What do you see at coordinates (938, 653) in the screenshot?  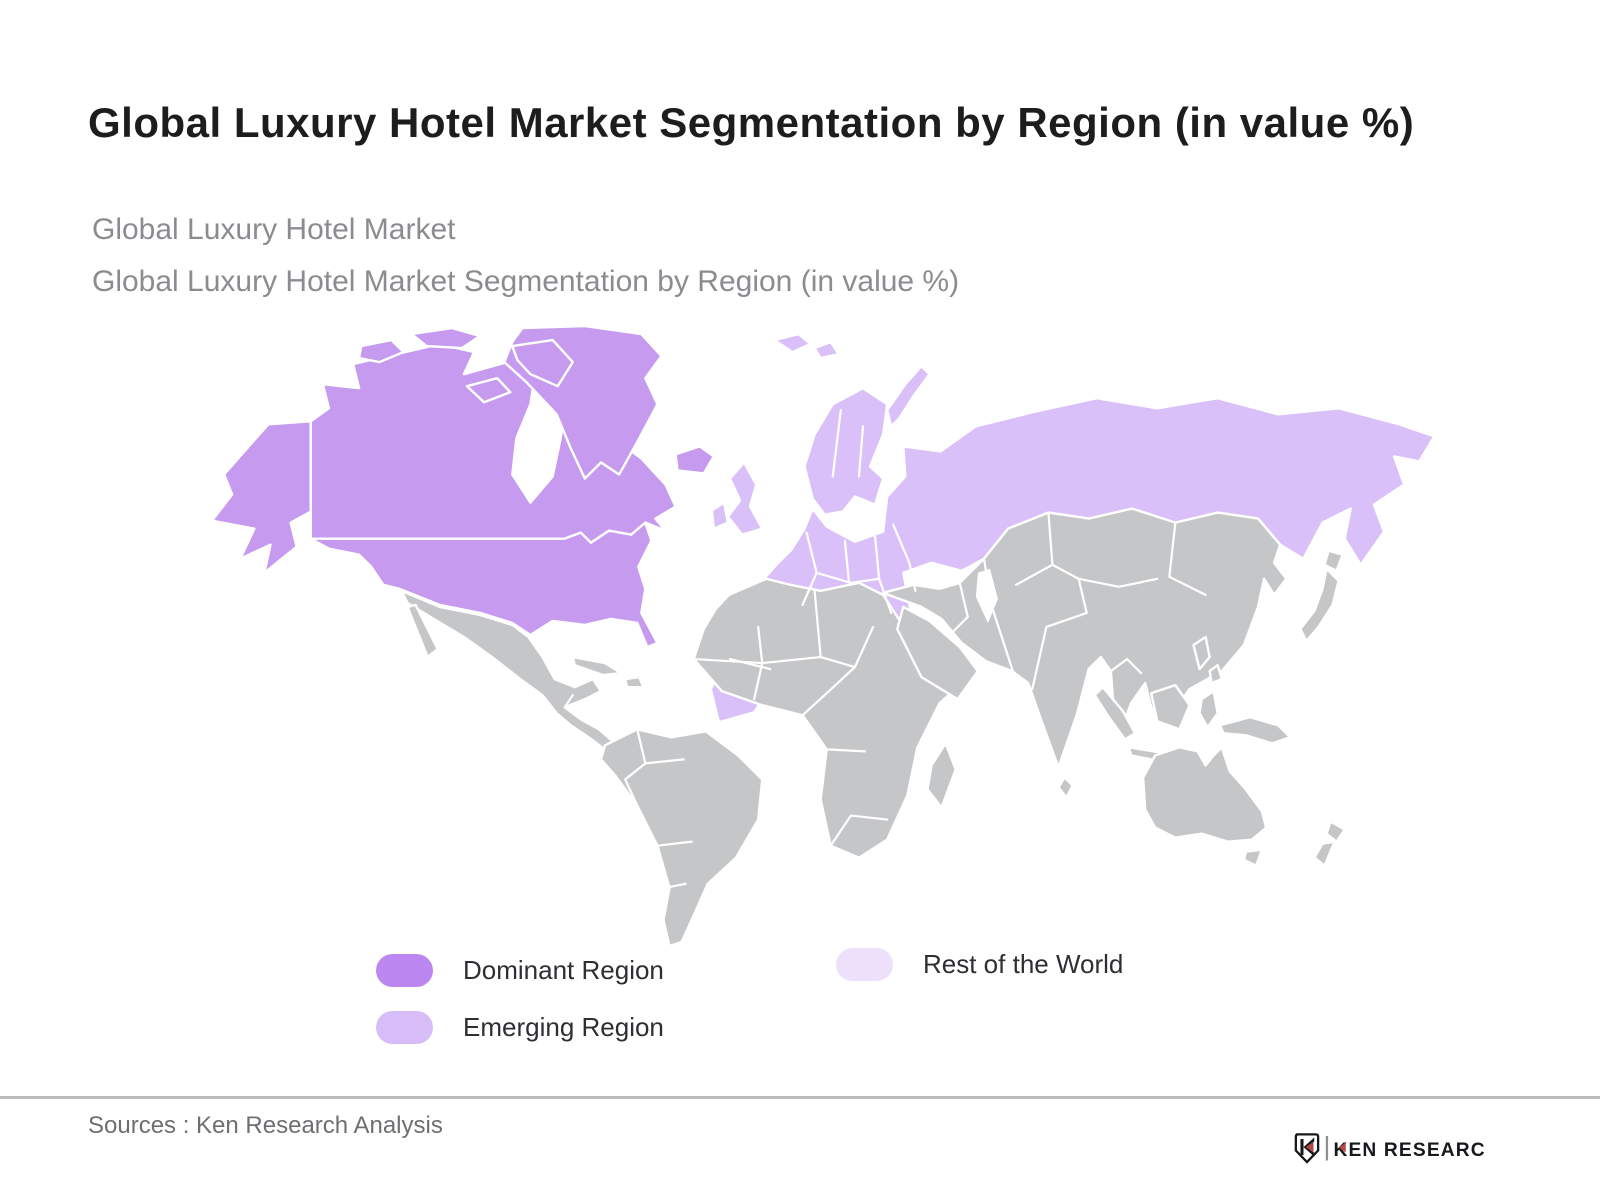 I see `map-arabia` at bounding box center [938, 653].